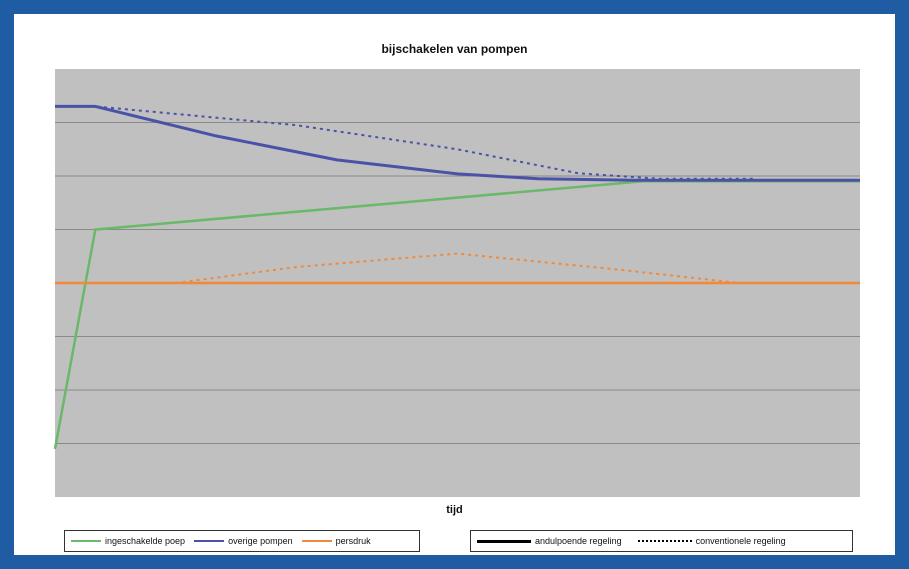 Image resolution: width=909 pixels, height=569 pixels. I want to click on legend-item: persdruk, so click(336, 541).